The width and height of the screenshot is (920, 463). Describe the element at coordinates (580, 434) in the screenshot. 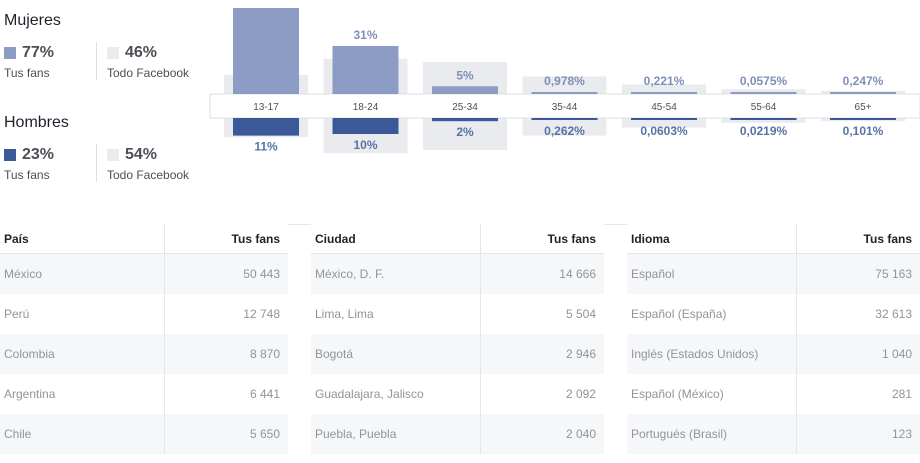

I see `row-fans-value: 2 040` at that location.